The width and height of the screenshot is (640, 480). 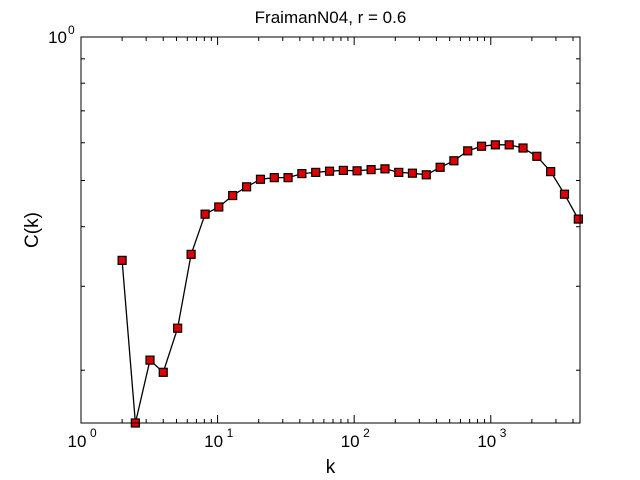 I want to click on y-tick-label-exponent: 0, so click(x=71, y=30).